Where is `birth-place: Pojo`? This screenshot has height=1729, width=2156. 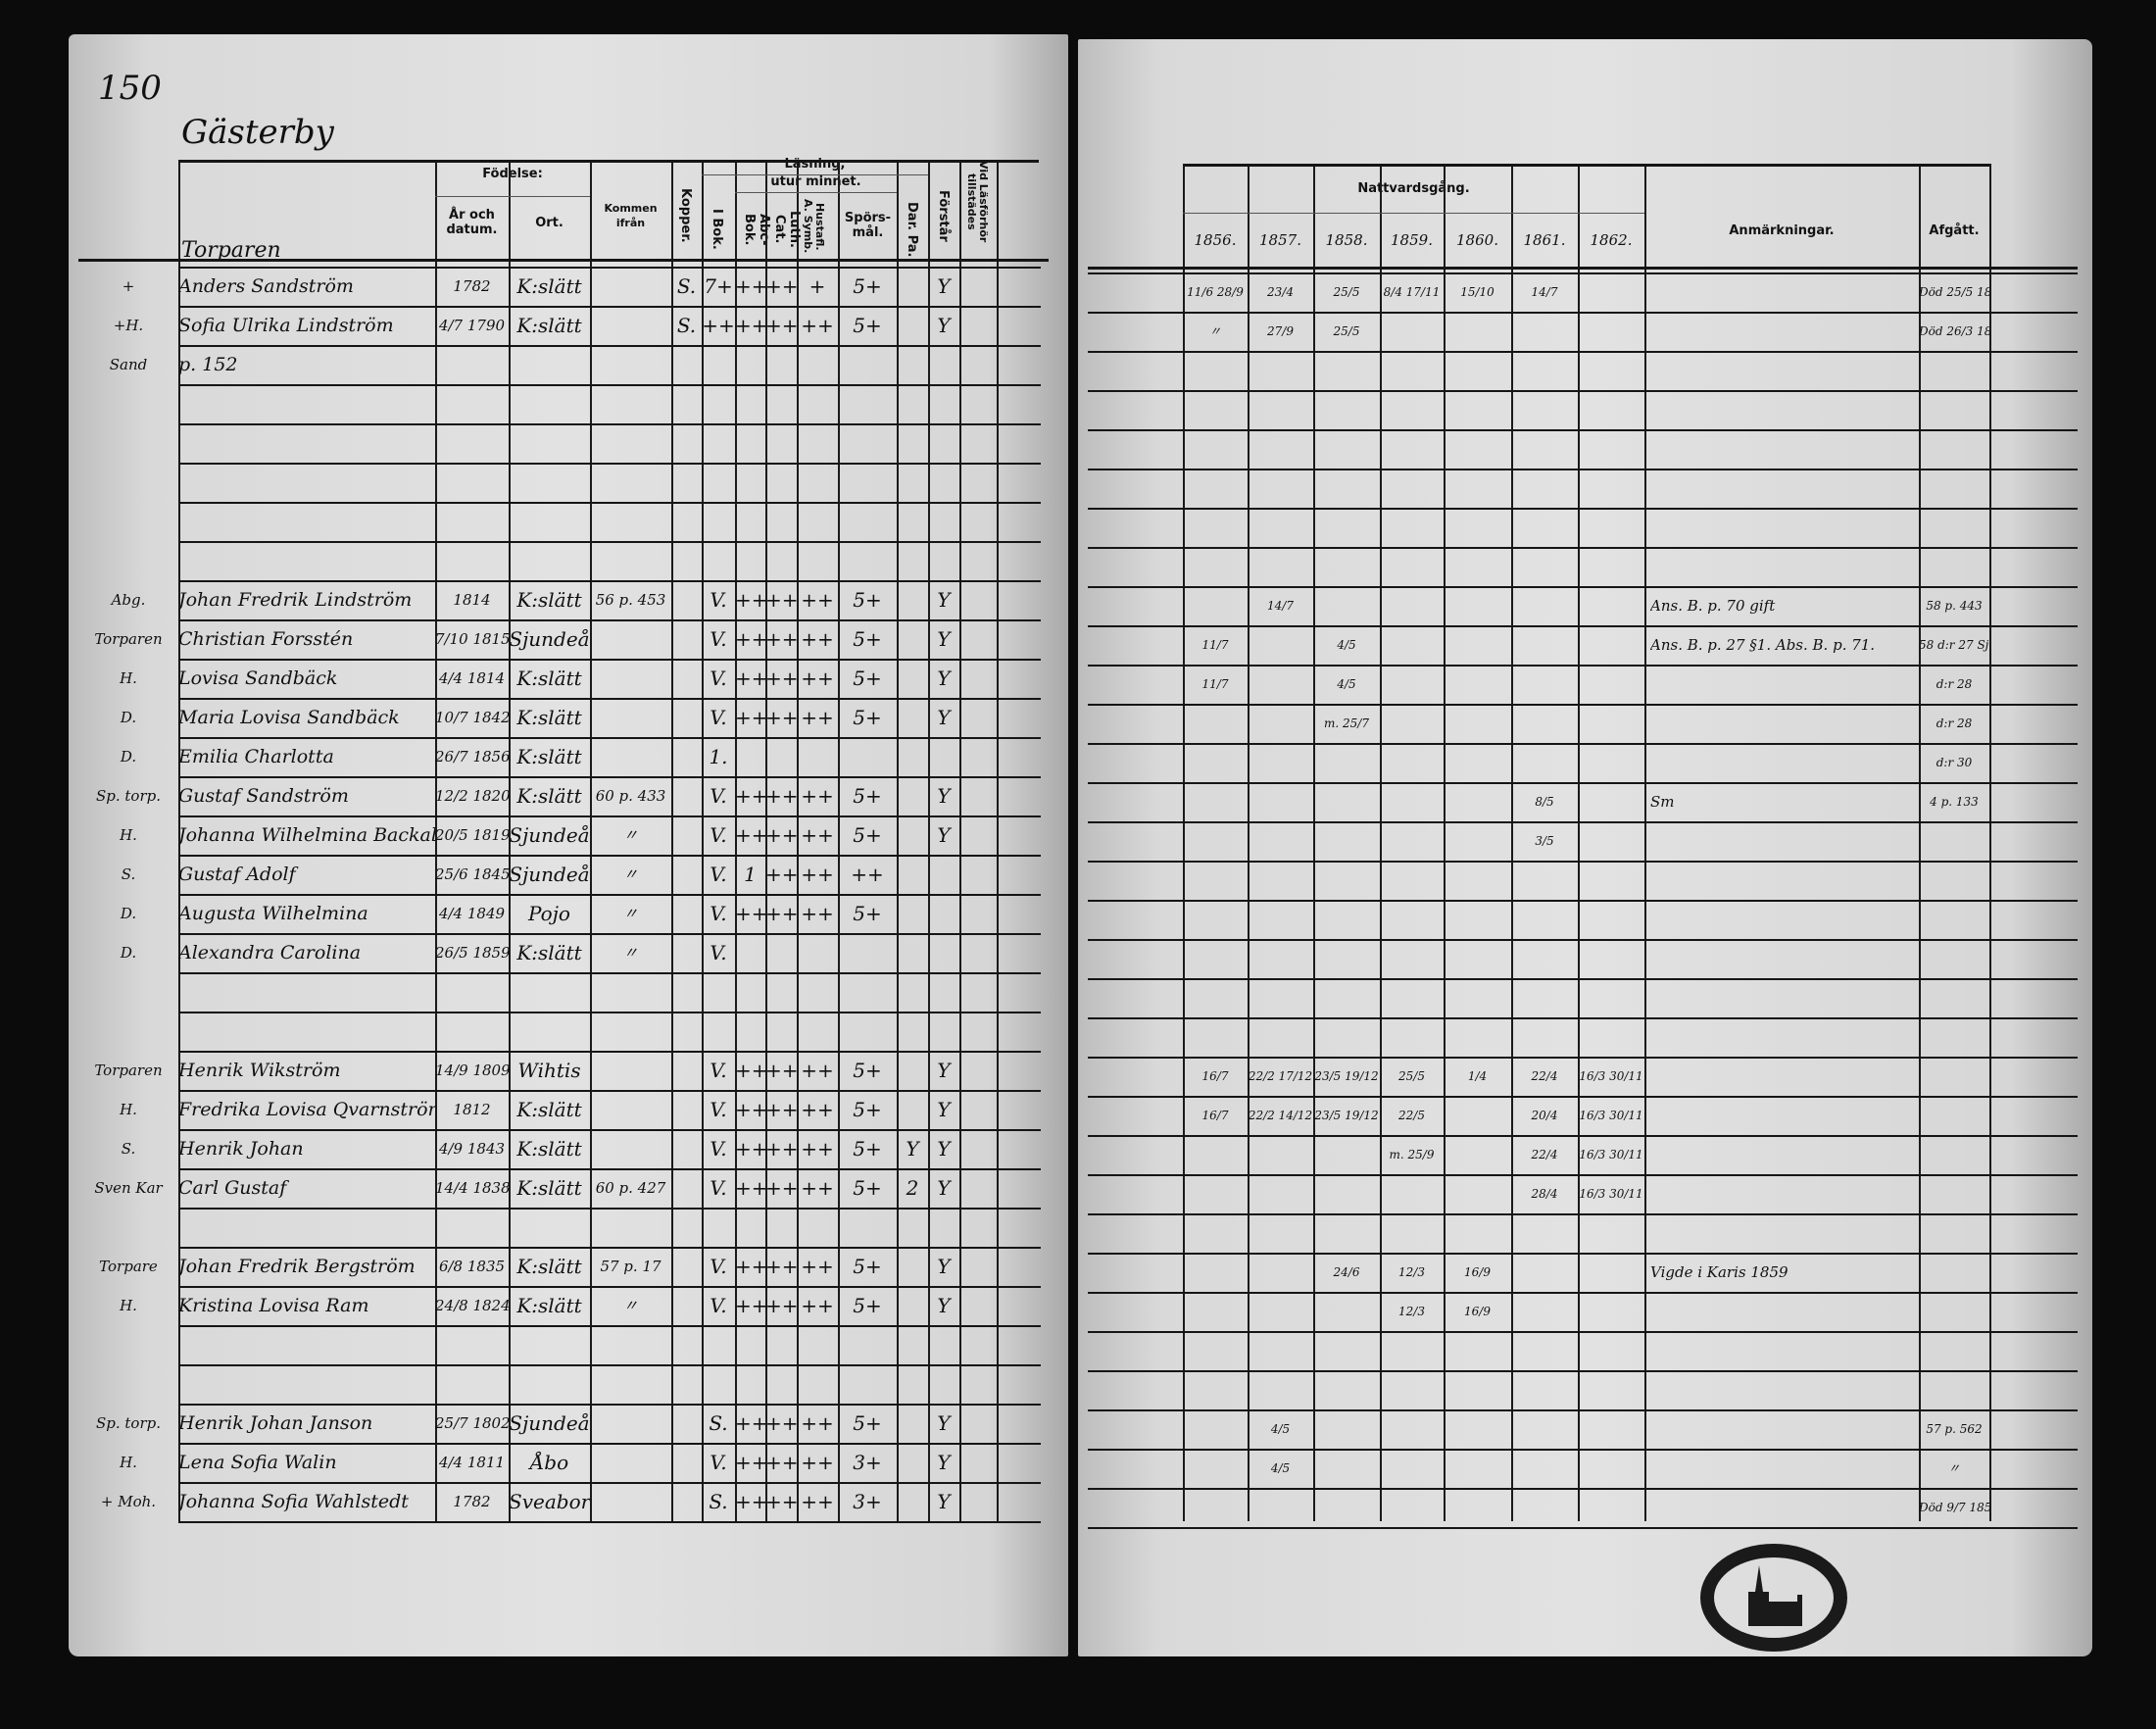 birth-place: Pojo is located at coordinates (549, 914).